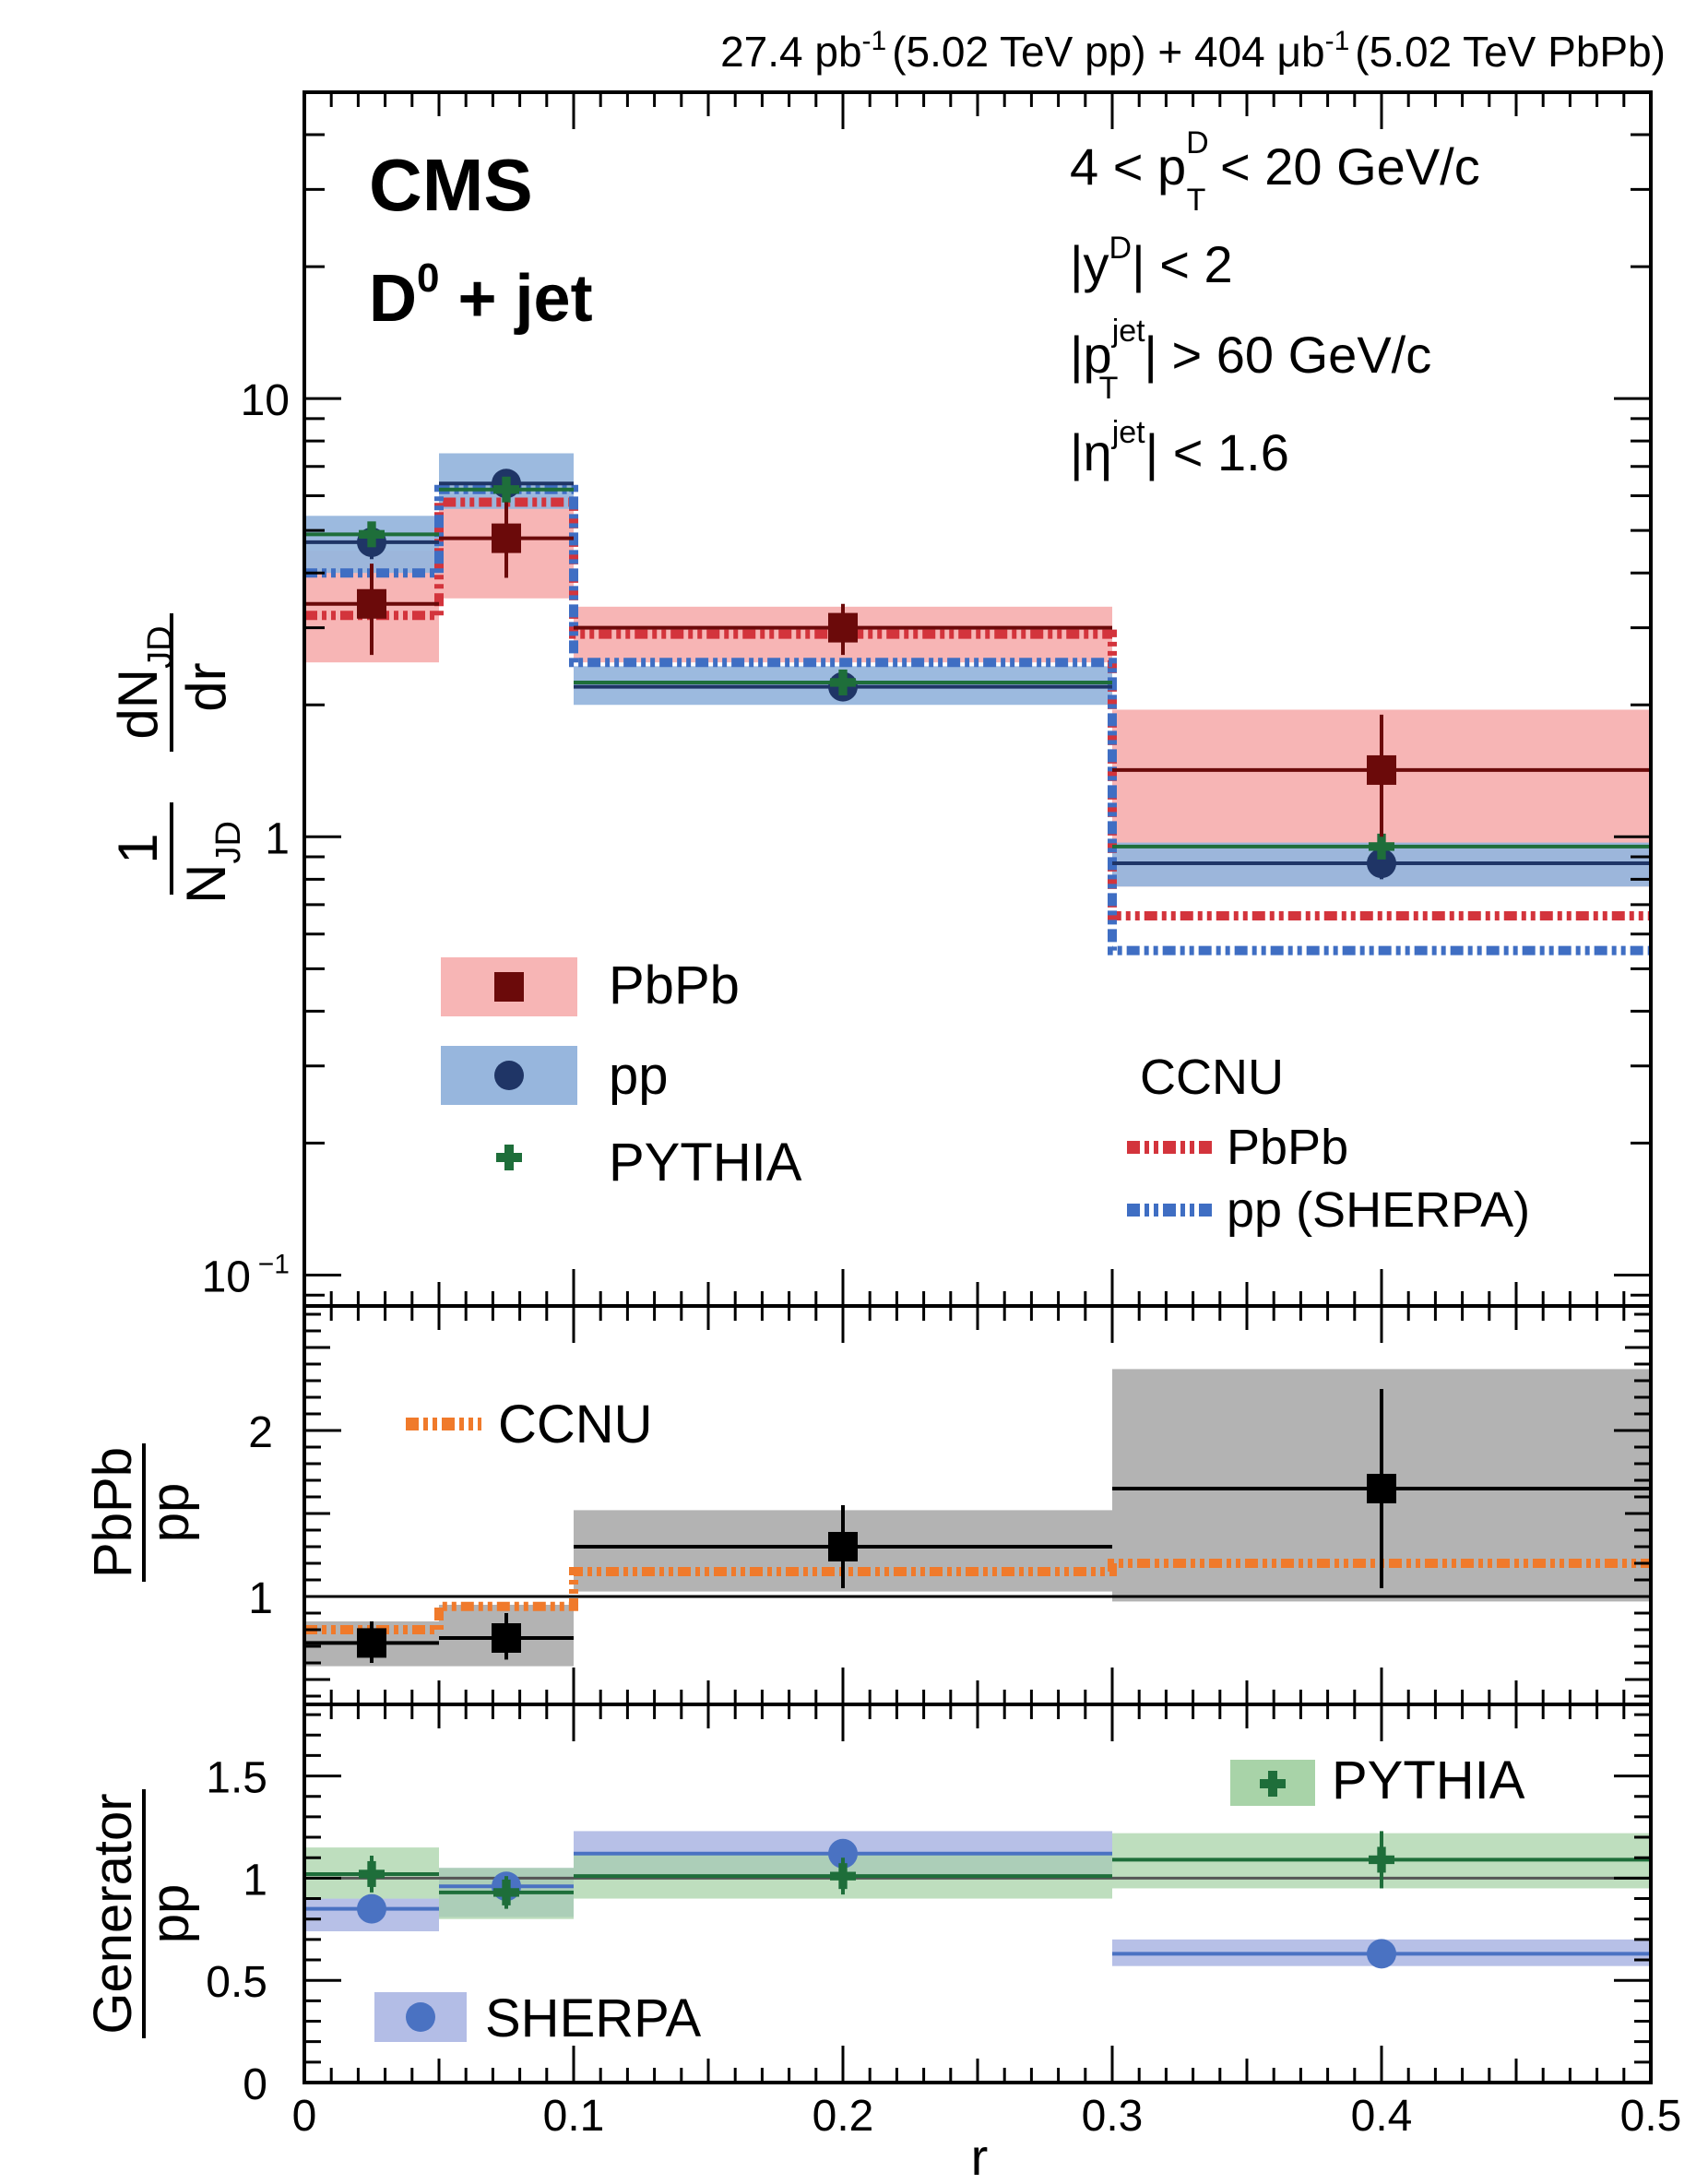 The height and width of the screenshot is (2184, 1708). I want to click on legend-gen-pythia-marker, so click(1273, 1784).